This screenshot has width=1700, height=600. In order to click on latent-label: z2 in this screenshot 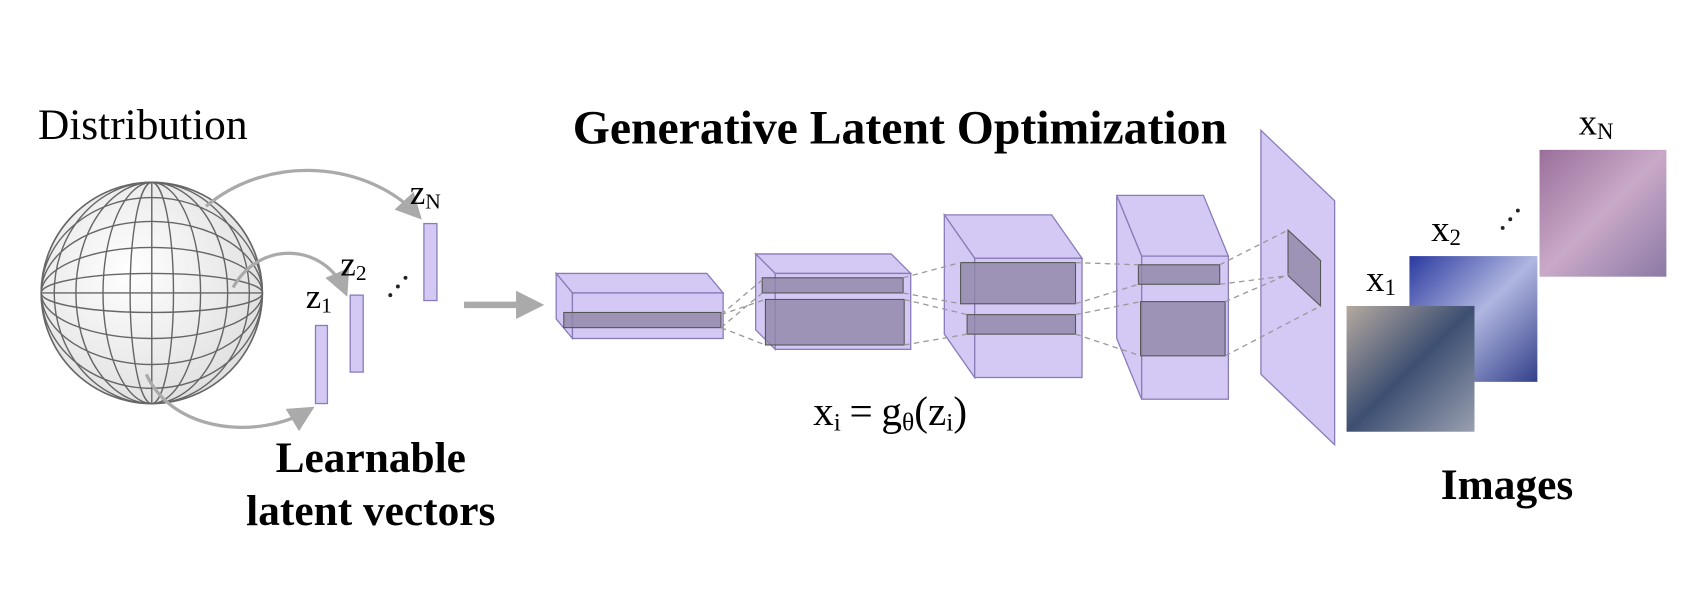, I will do `click(353, 265)`.